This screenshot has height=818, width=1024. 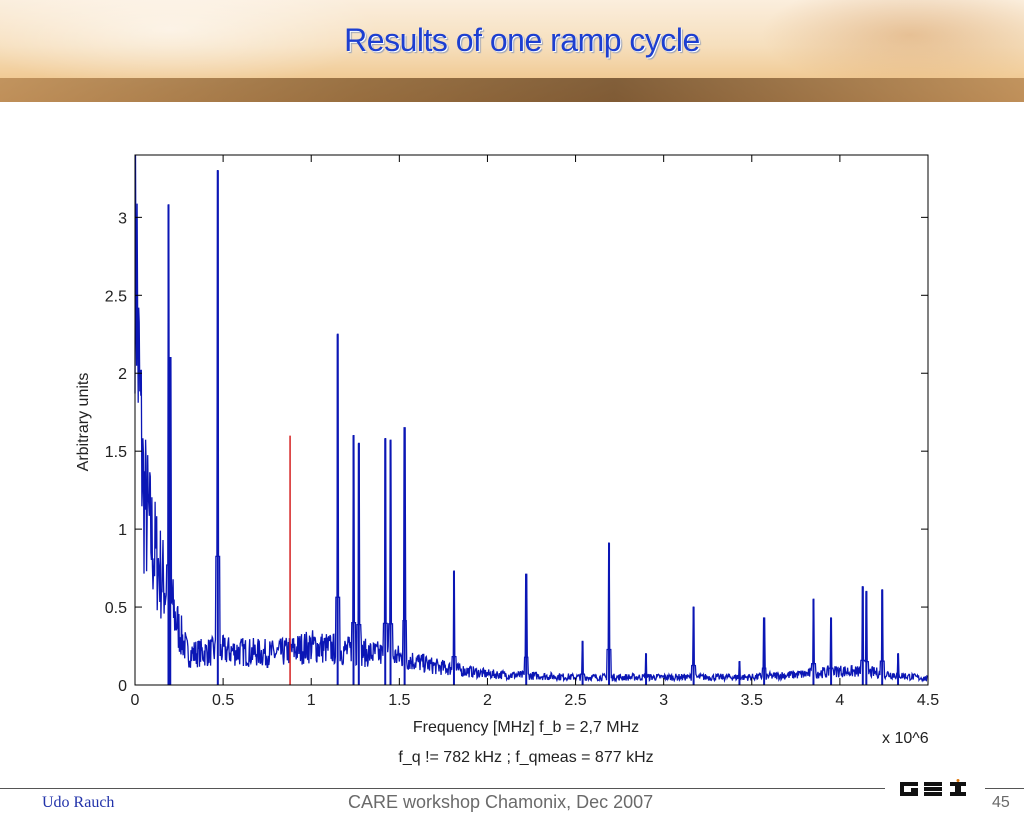 What do you see at coordinates (83, 422) in the screenshot?
I see `y-axis-label: Arbitrary units` at bounding box center [83, 422].